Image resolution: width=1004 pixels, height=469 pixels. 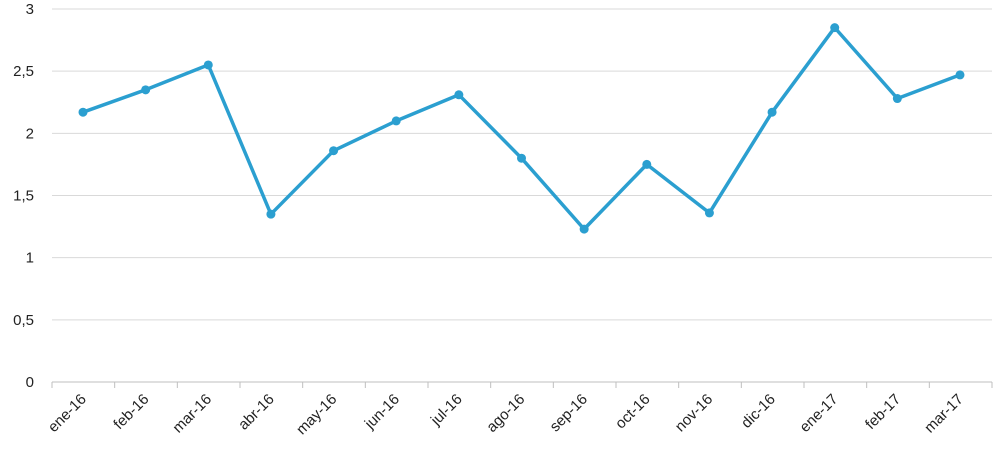 What do you see at coordinates (23, 320) in the screenshot?
I see `y-tick-label: 0,5` at bounding box center [23, 320].